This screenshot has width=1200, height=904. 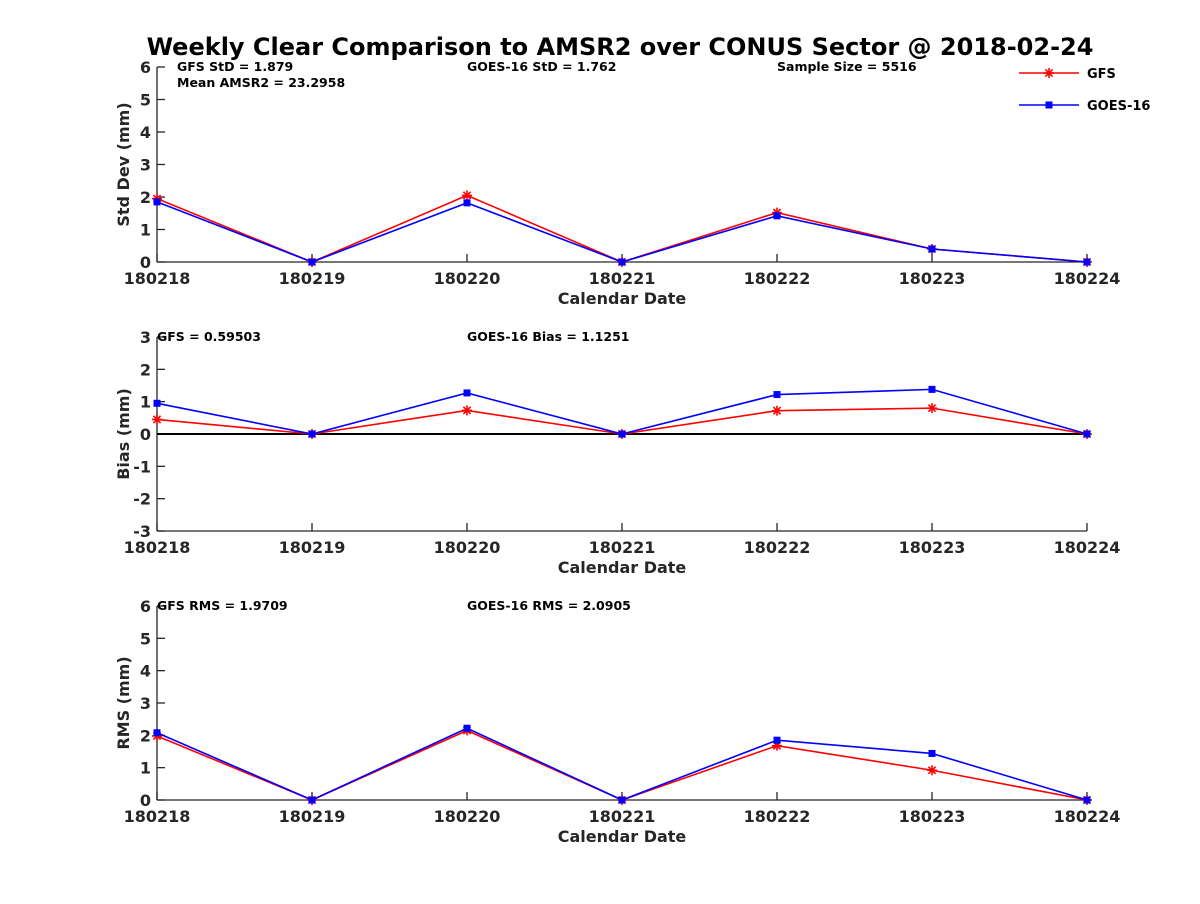 What do you see at coordinates (123, 164) in the screenshot?
I see `y-axis-label: Std Dev (mm)` at bounding box center [123, 164].